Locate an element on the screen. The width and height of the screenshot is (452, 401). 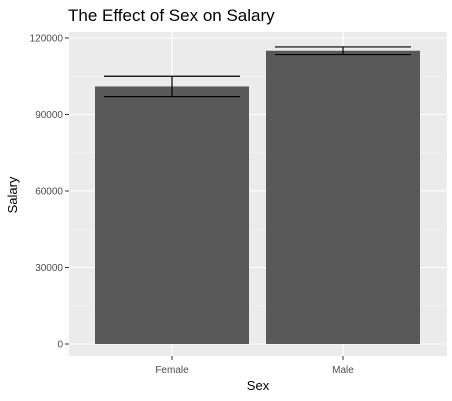
error-bar-female is located at coordinates (172, 86).